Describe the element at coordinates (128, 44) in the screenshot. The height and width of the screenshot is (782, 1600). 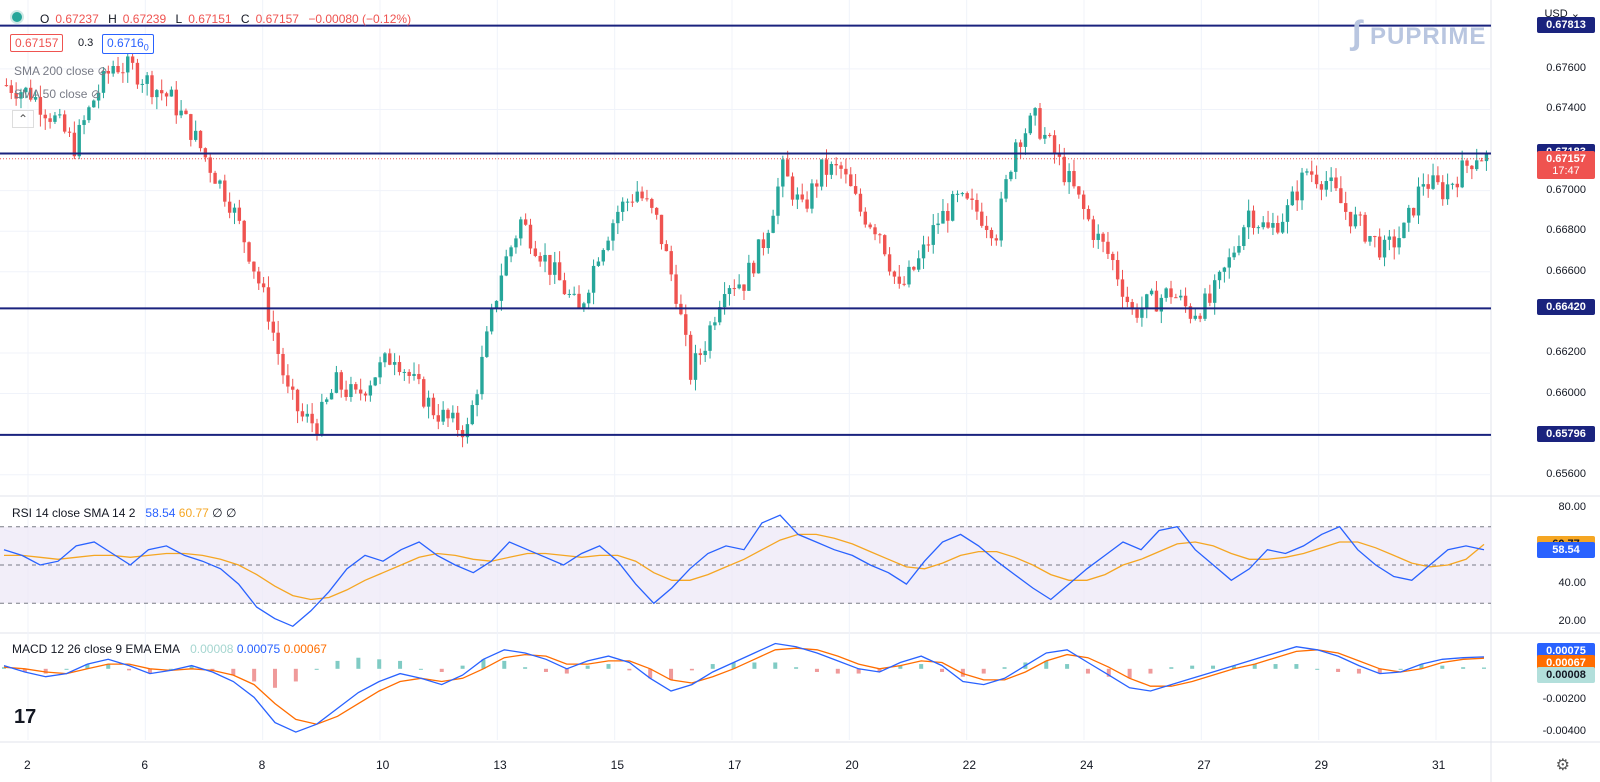
I see `buy-price-box: 0.67160` at that location.